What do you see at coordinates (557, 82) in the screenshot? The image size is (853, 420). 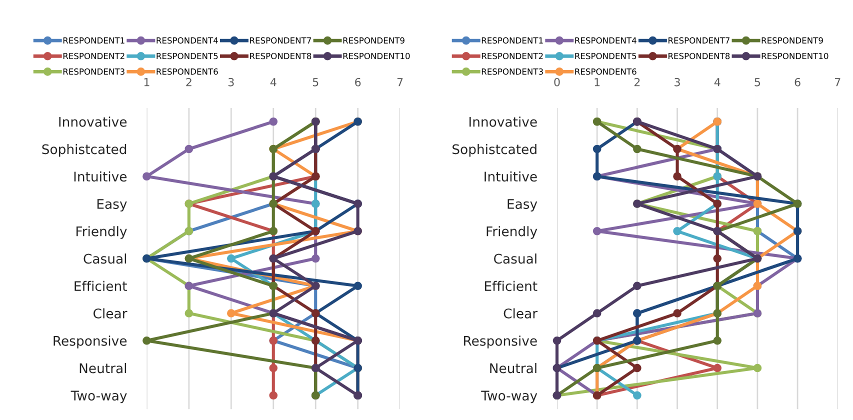 I see `x-tick-label: 0` at bounding box center [557, 82].